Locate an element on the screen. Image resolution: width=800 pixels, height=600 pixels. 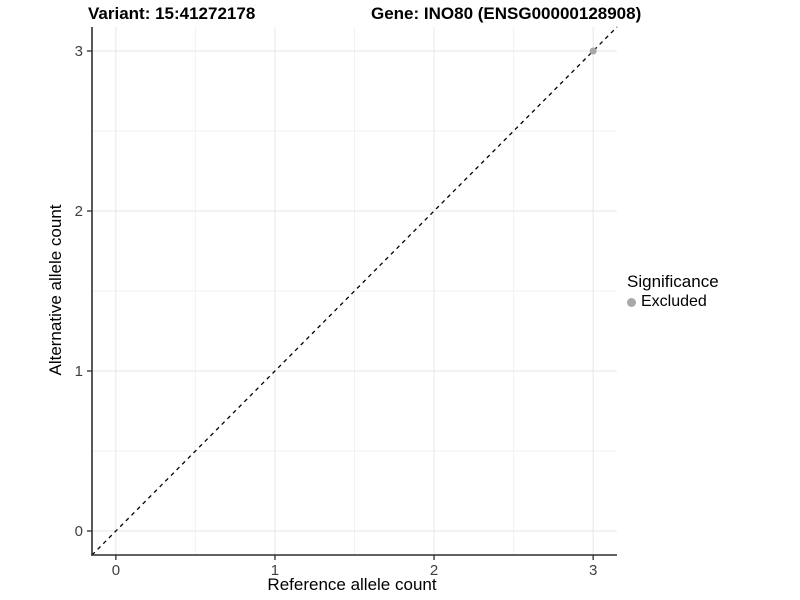
plot-title-variant: Variant: 15:41272178 is located at coordinates (172, 13).